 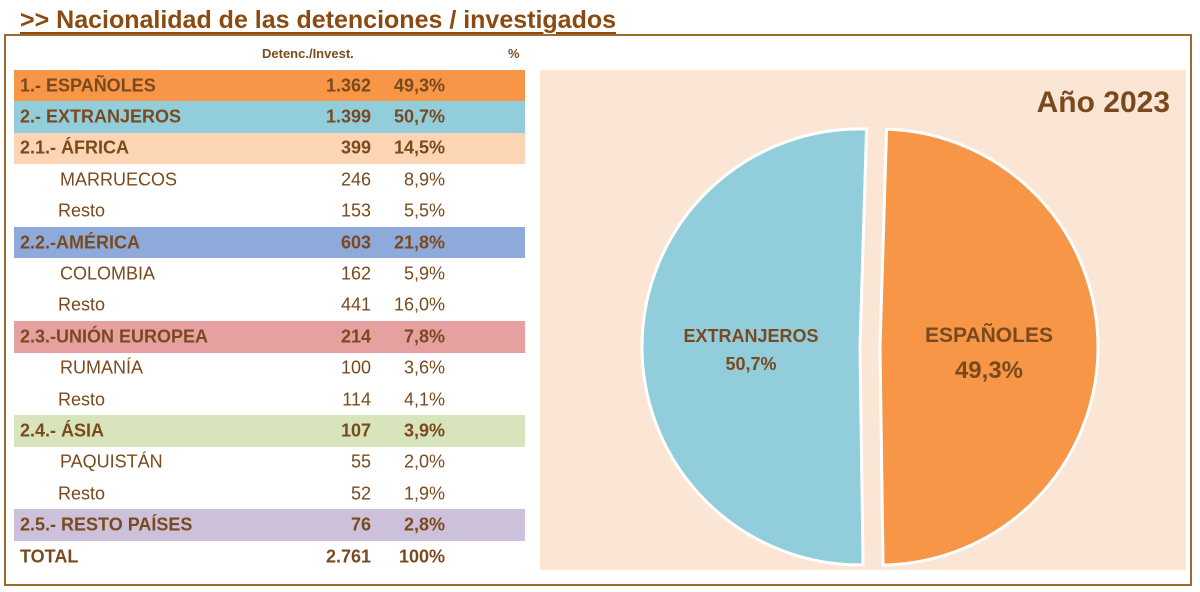 I want to click on row-label: MARRUECOS, so click(x=119, y=179).